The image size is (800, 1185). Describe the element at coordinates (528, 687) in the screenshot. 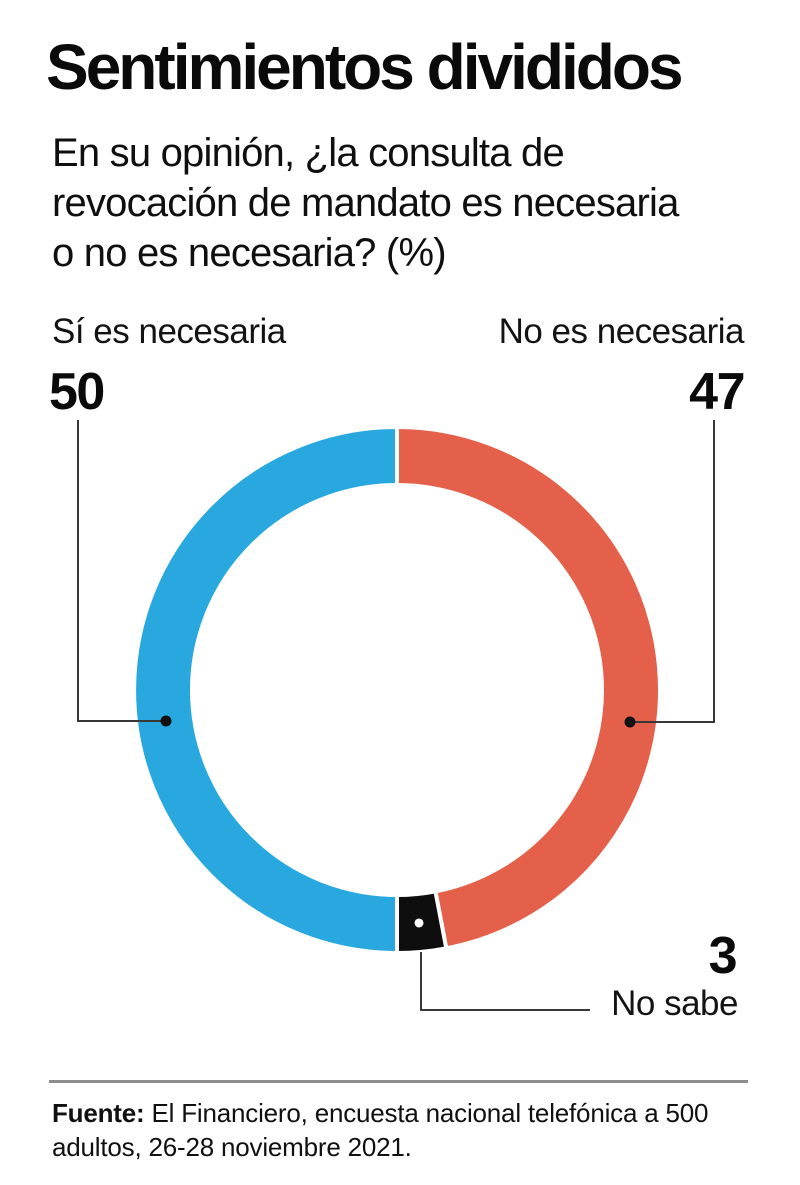

I see `donut-segment-no` at that location.